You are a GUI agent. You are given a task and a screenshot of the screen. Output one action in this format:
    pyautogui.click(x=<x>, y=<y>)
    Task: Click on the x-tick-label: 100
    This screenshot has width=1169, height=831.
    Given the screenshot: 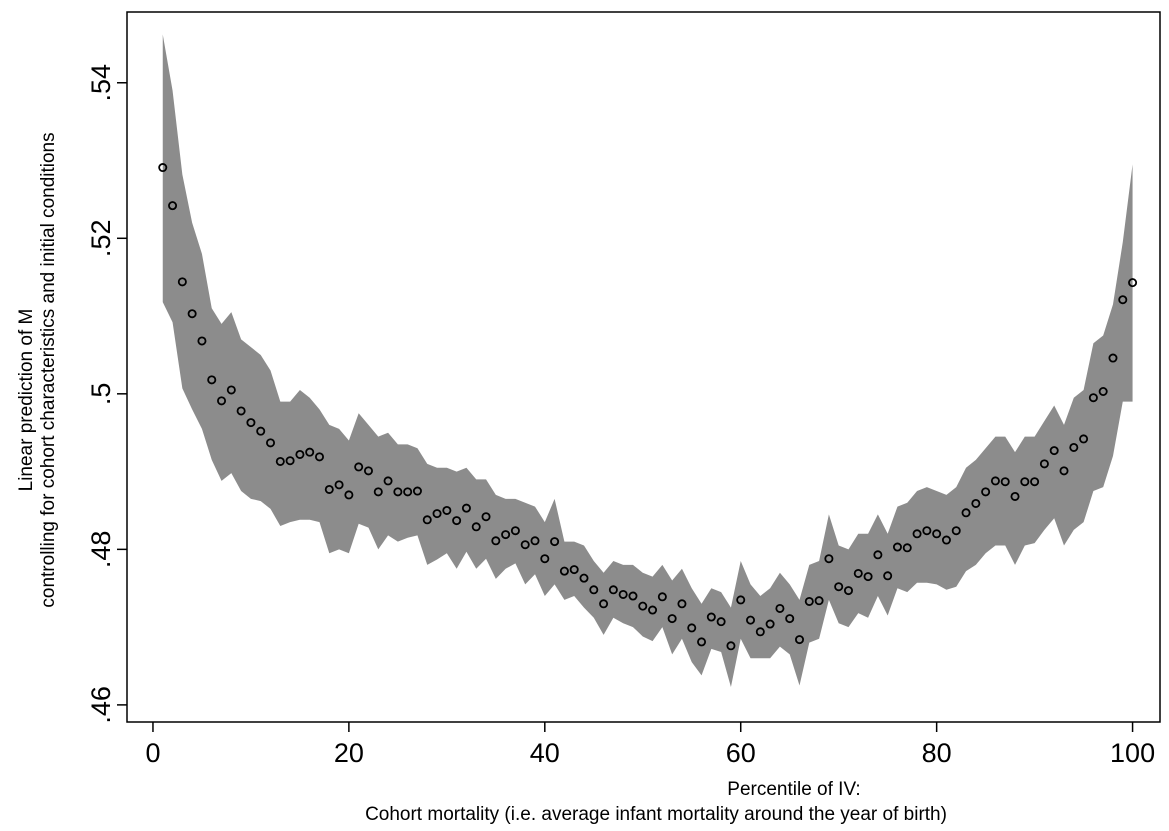 What is the action you would take?
    pyautogui.click(x=1132, y=753)
    